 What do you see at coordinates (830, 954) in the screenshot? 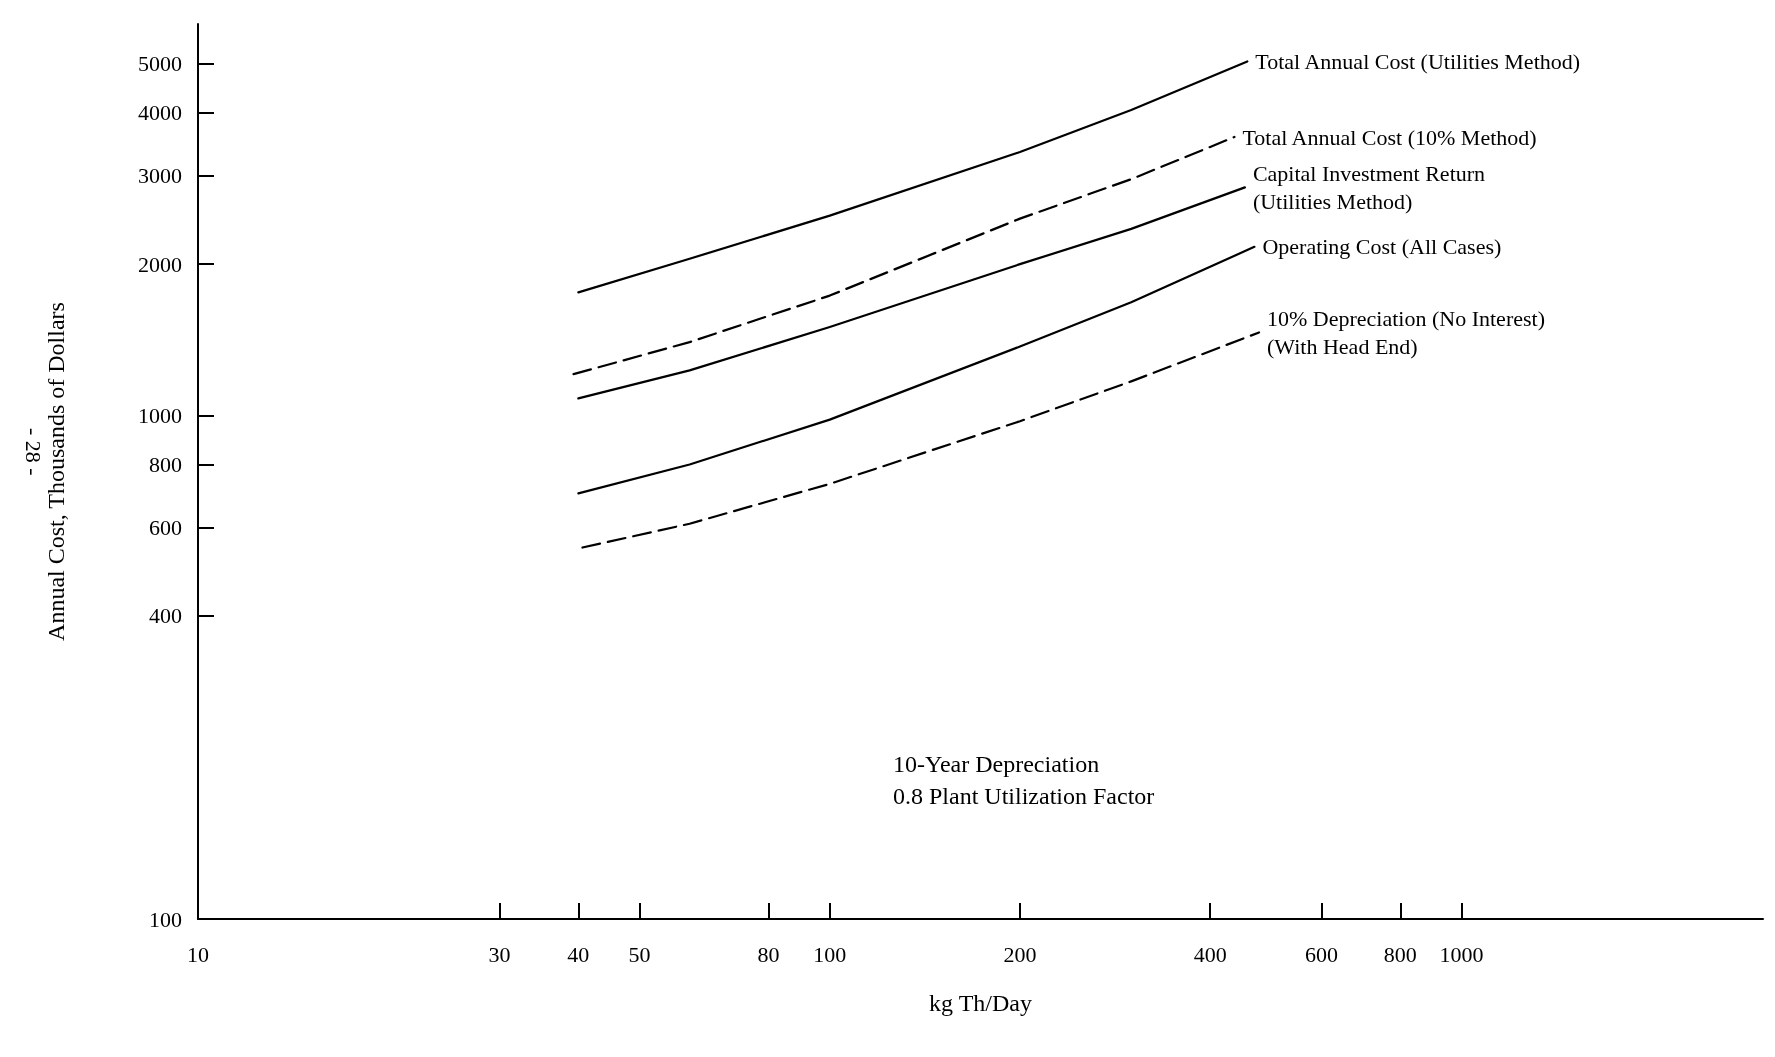
I see `x-tick-label: 100` at bounding box center [830, 954].